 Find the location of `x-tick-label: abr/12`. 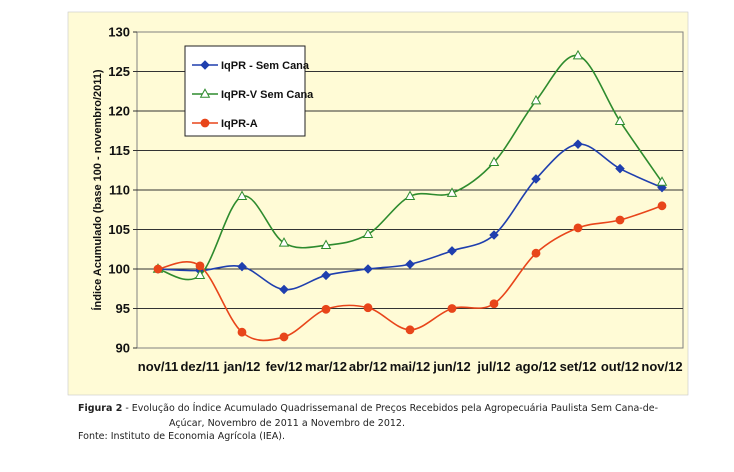

x-tick-label: abr/12 is located at coordinates (368, 366).